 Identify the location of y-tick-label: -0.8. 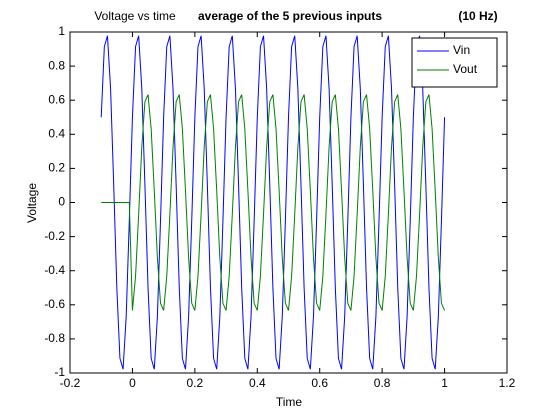
(54, 338).